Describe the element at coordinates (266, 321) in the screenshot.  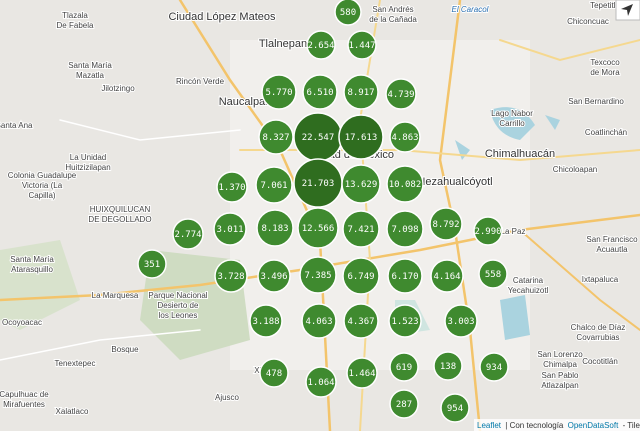
I see `cluster-marker: 3.188` at that location.